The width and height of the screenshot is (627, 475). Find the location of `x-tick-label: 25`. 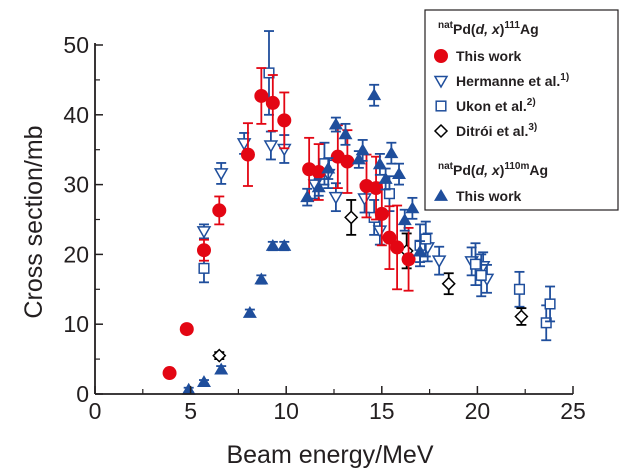

x-tick-label: 25 is located at coordinates (573, 411).